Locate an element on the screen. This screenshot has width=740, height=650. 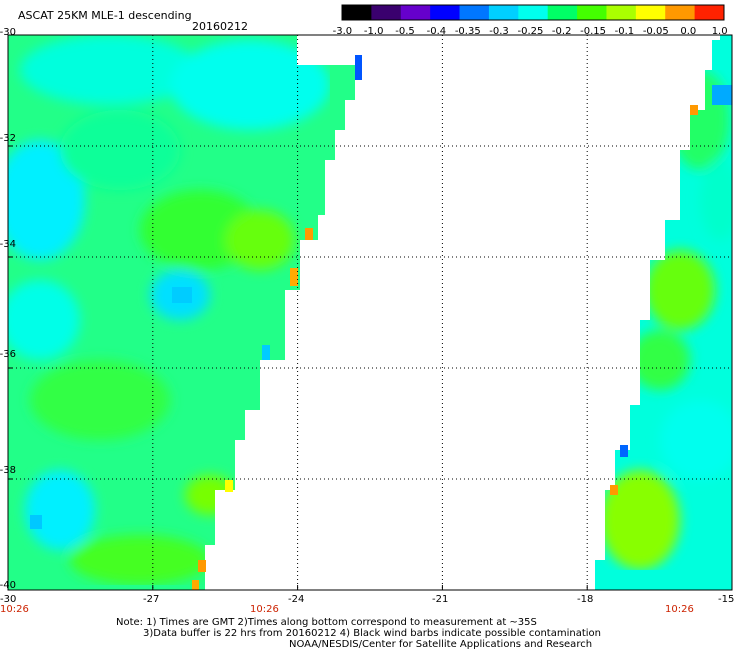
lat-label: -34 is located at coordinates (8, 244).